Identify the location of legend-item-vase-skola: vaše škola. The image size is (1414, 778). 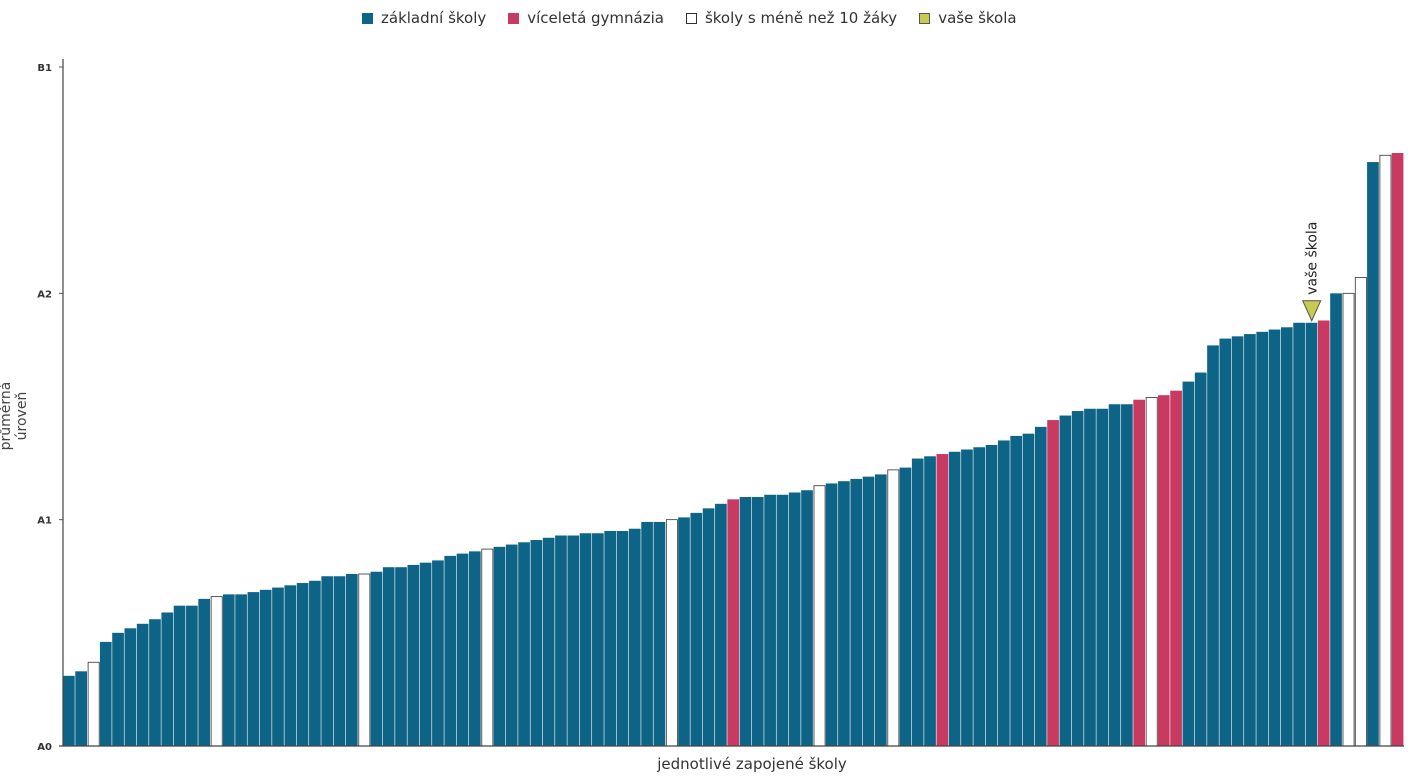
(968, 18).